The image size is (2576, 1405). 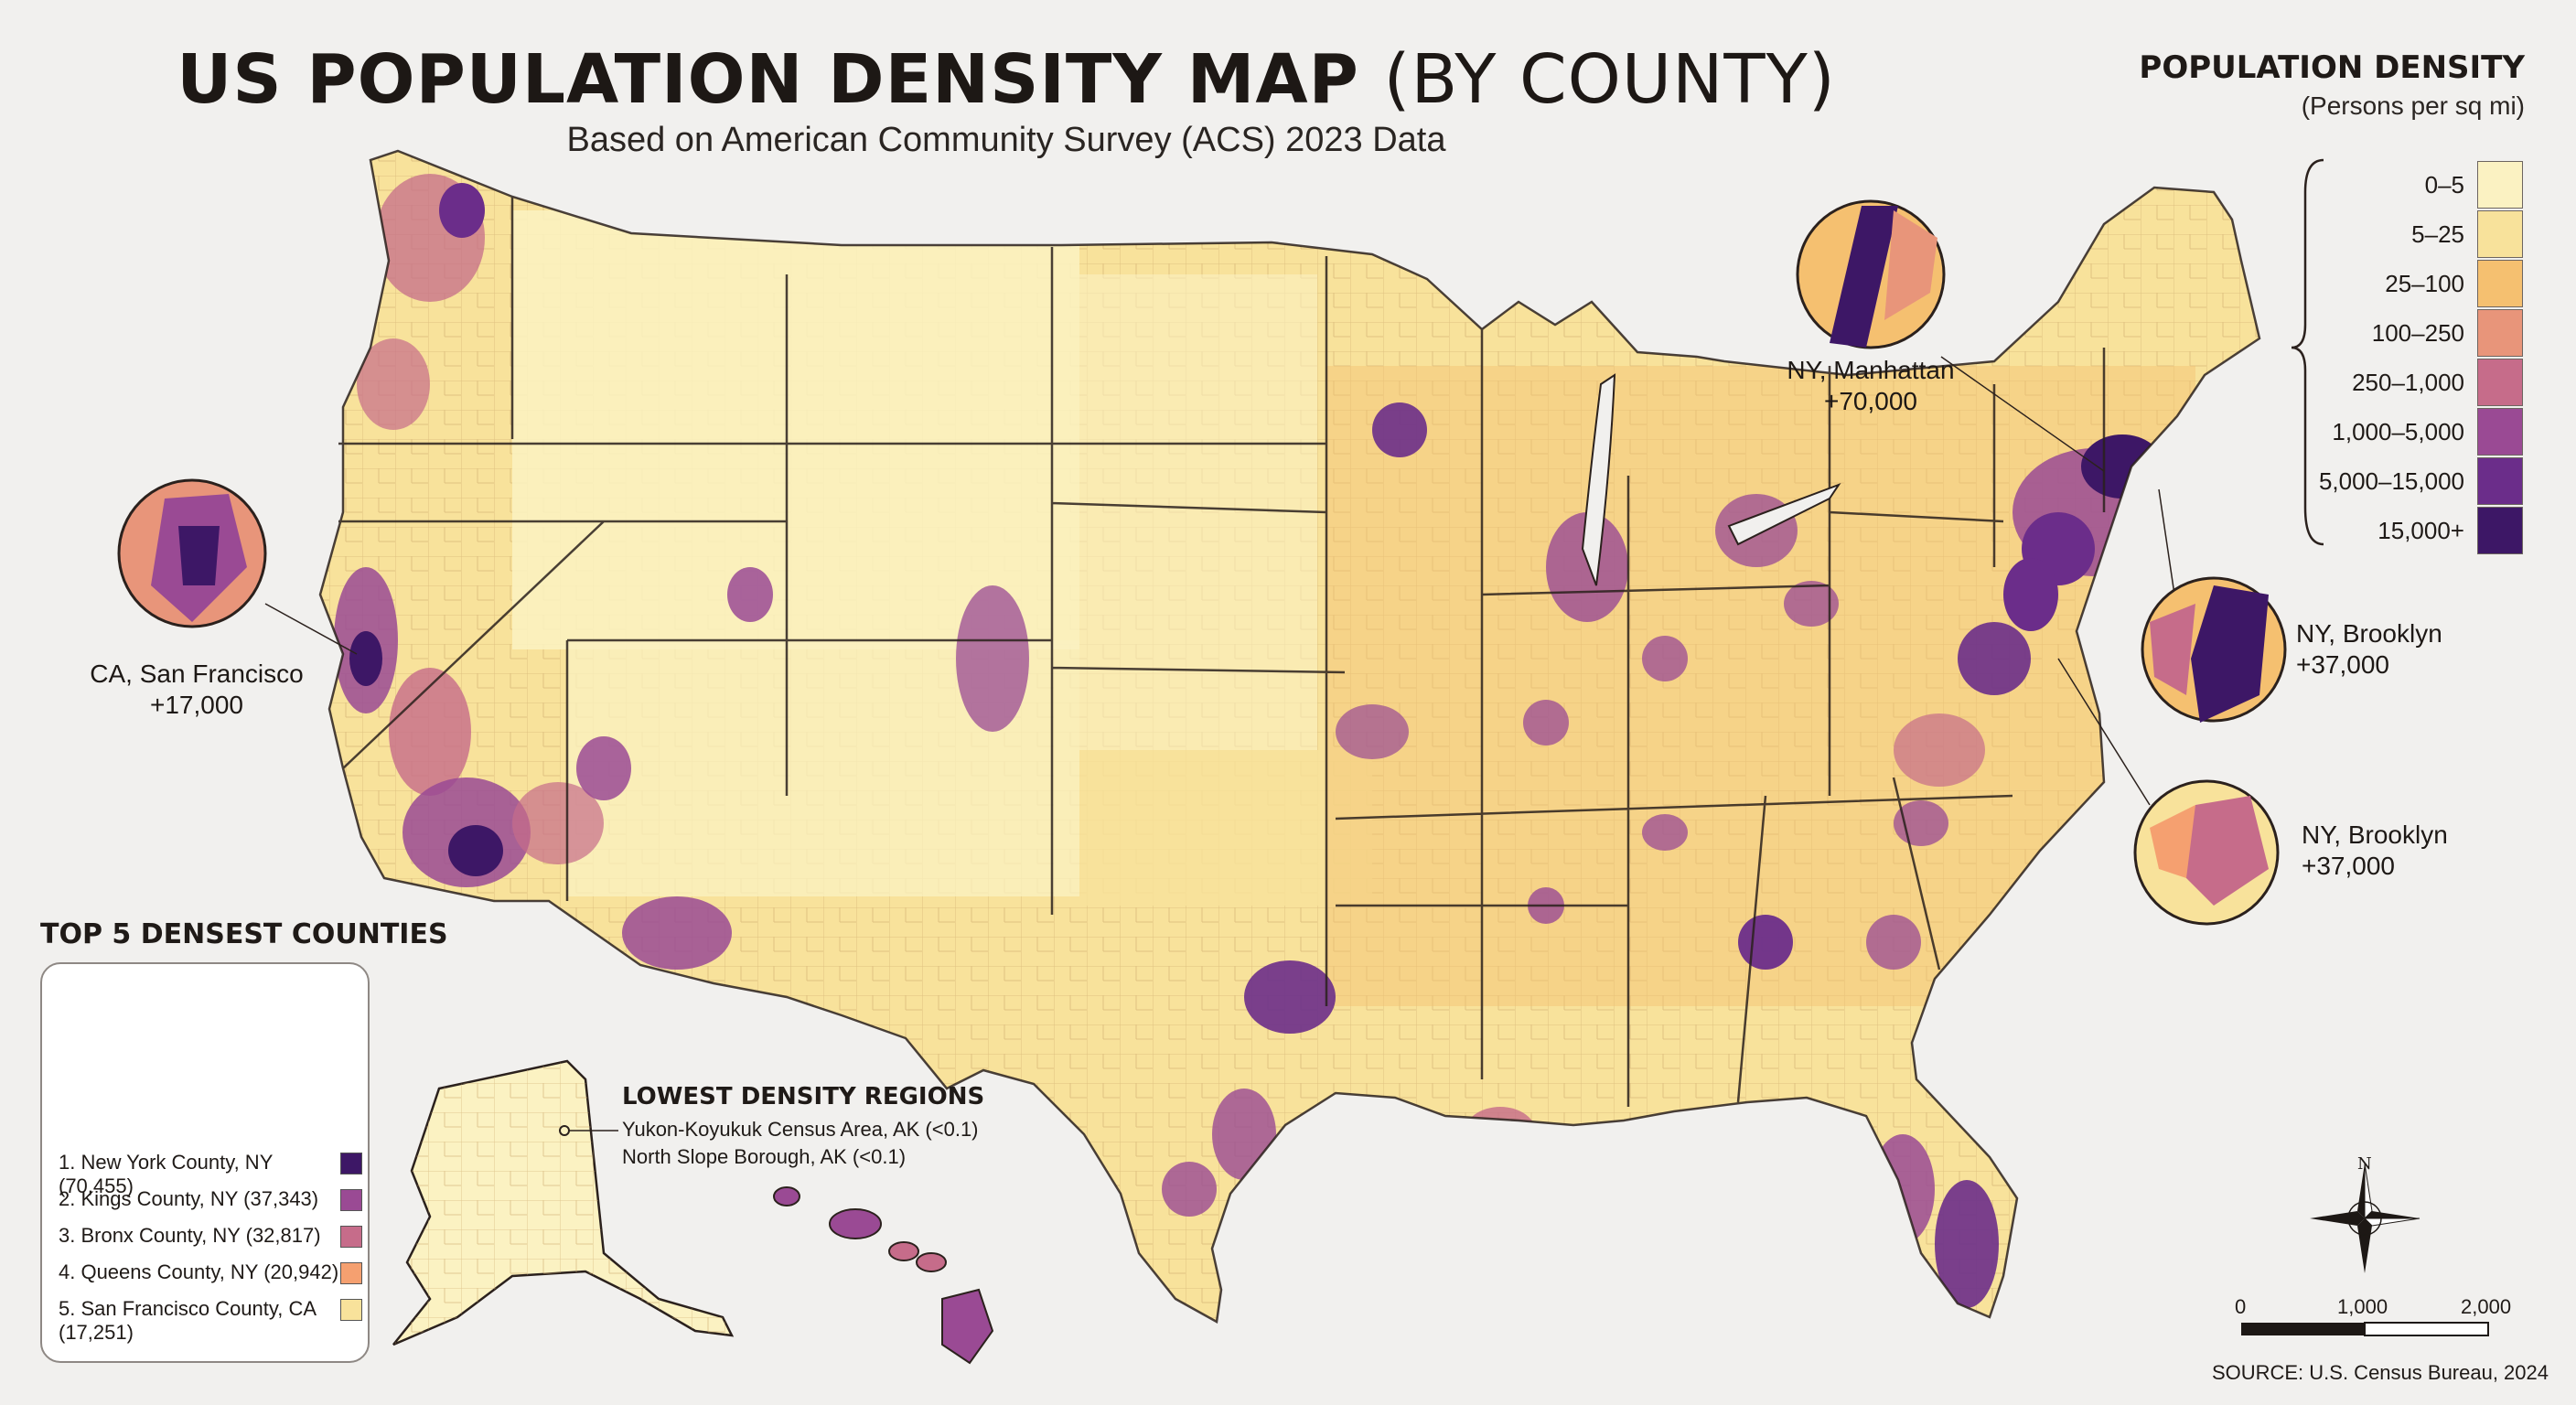 What do you see at coordinates (2369, 649) in the screenshot?
I see `callout-brooklyn-label-1: NY, Brooklyn +37,000` at bounding box center [2369, 649].